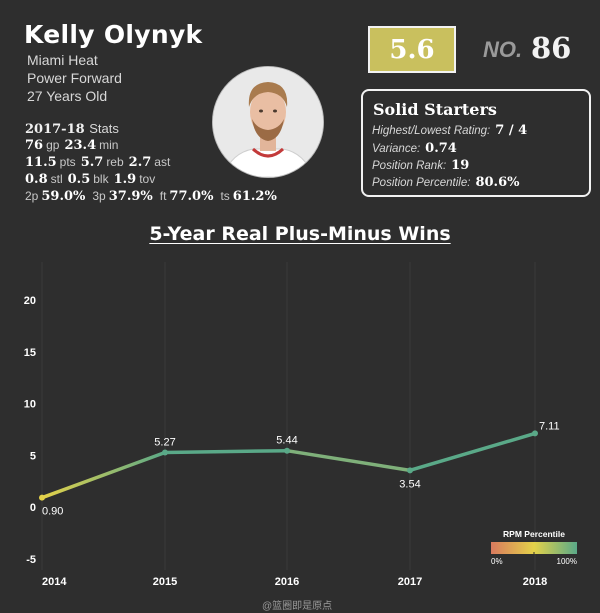  Describe the element at coordinates (164, 442) in the screenshot. I see `data-label: 5.27` at that location.